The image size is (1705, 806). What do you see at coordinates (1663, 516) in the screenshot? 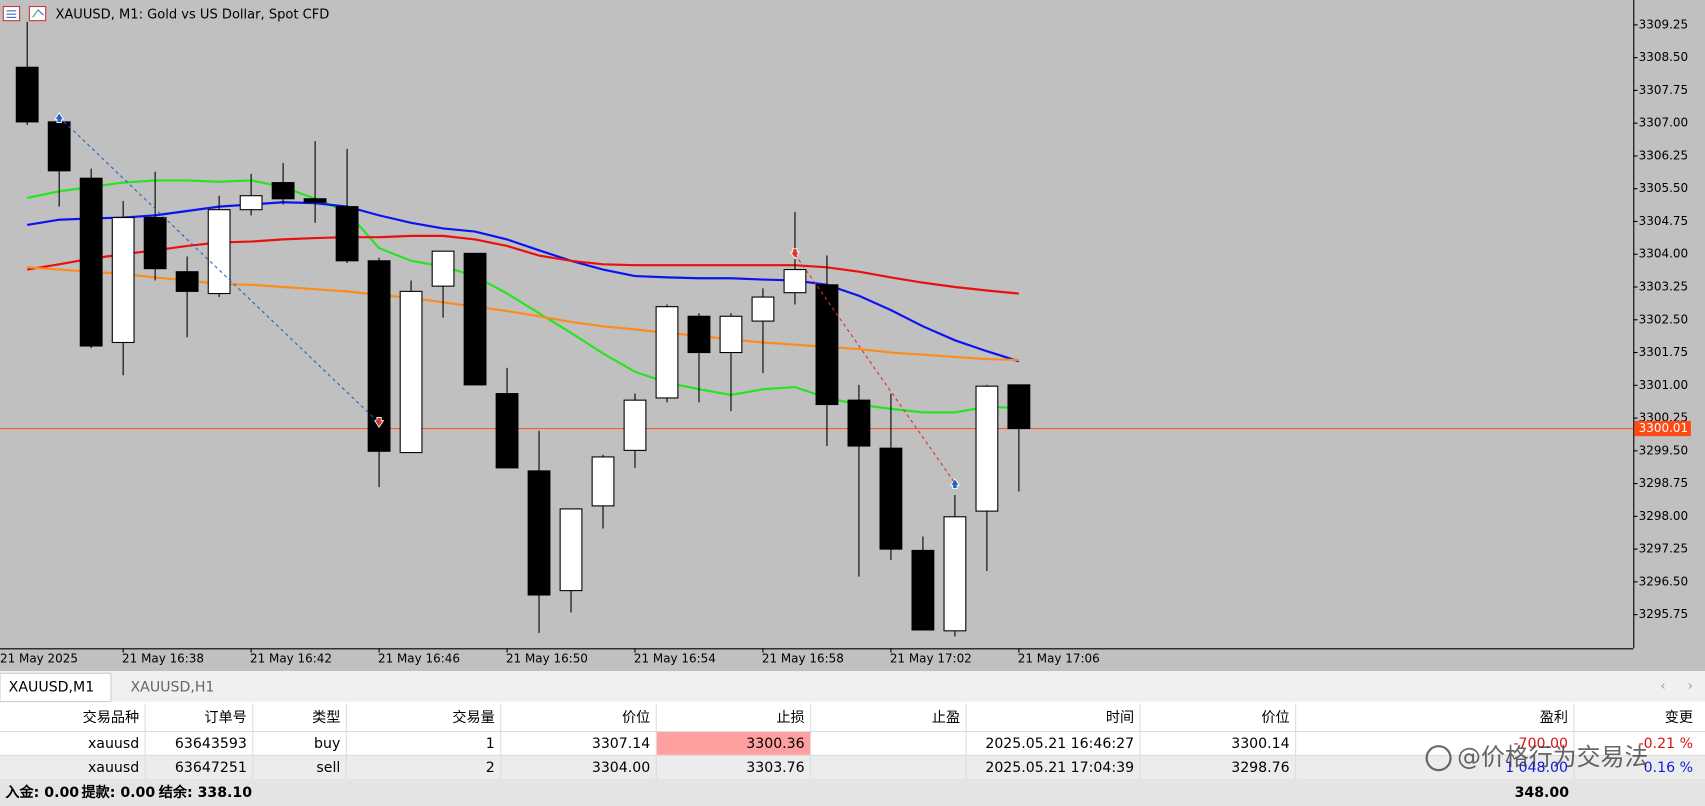
I see `y-tick-label: 3298.00` at bounding box center [1663, 516].